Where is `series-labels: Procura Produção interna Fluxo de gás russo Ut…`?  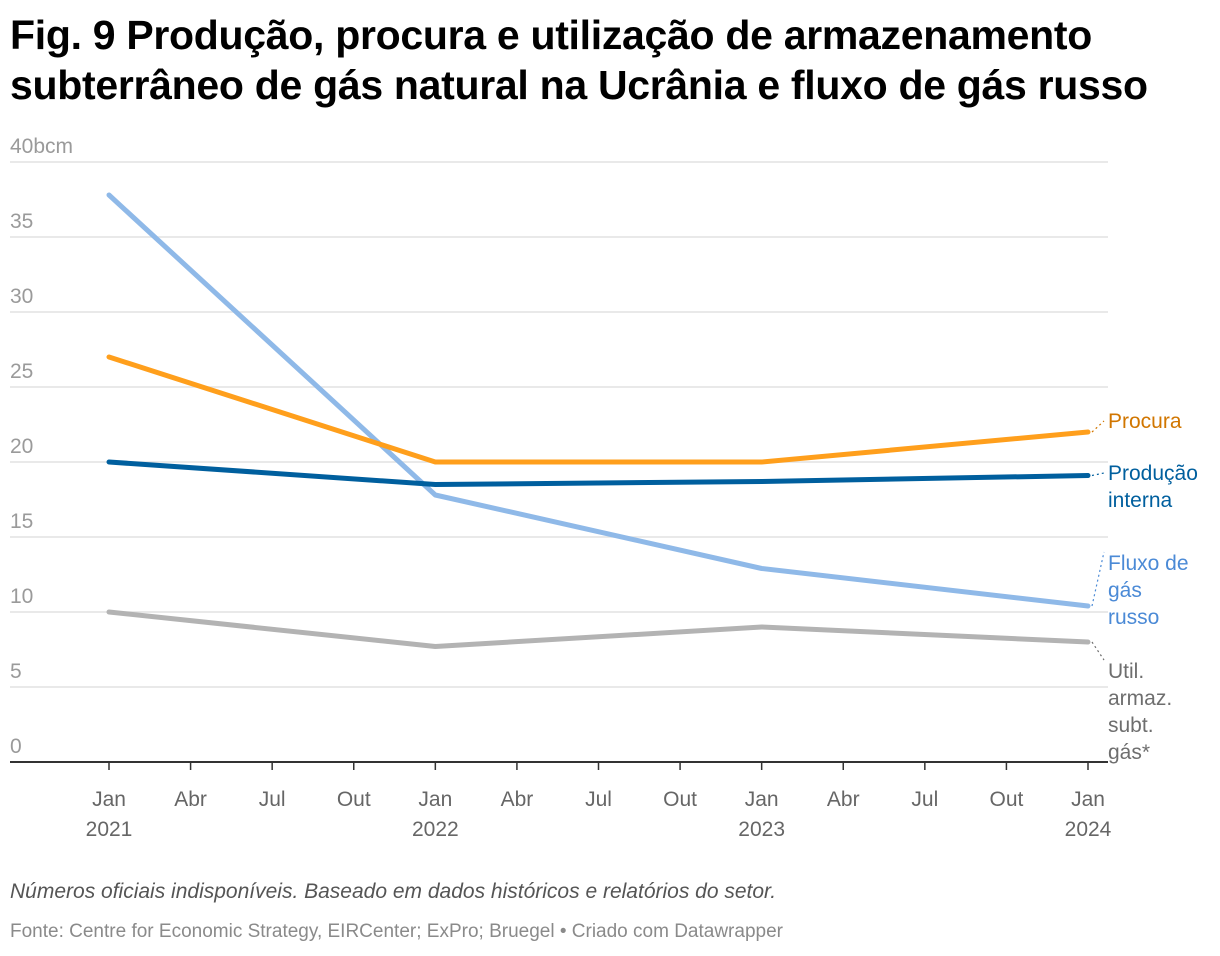 series-labels: Procura Produção interna Fluxo de gás russo Ut… is located at coordinates (1144, 587).